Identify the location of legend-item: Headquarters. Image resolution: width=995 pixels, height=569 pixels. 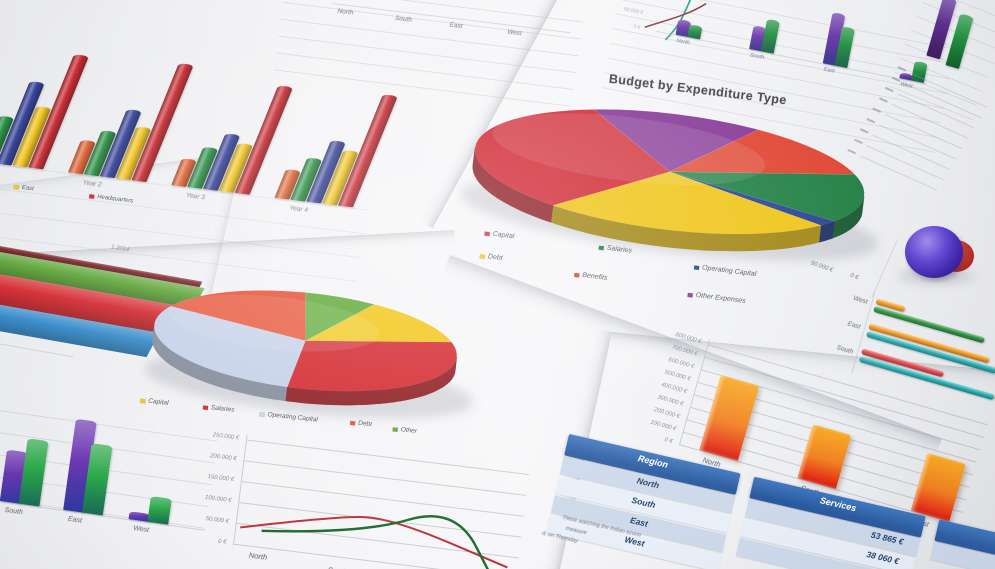
(111, 199).